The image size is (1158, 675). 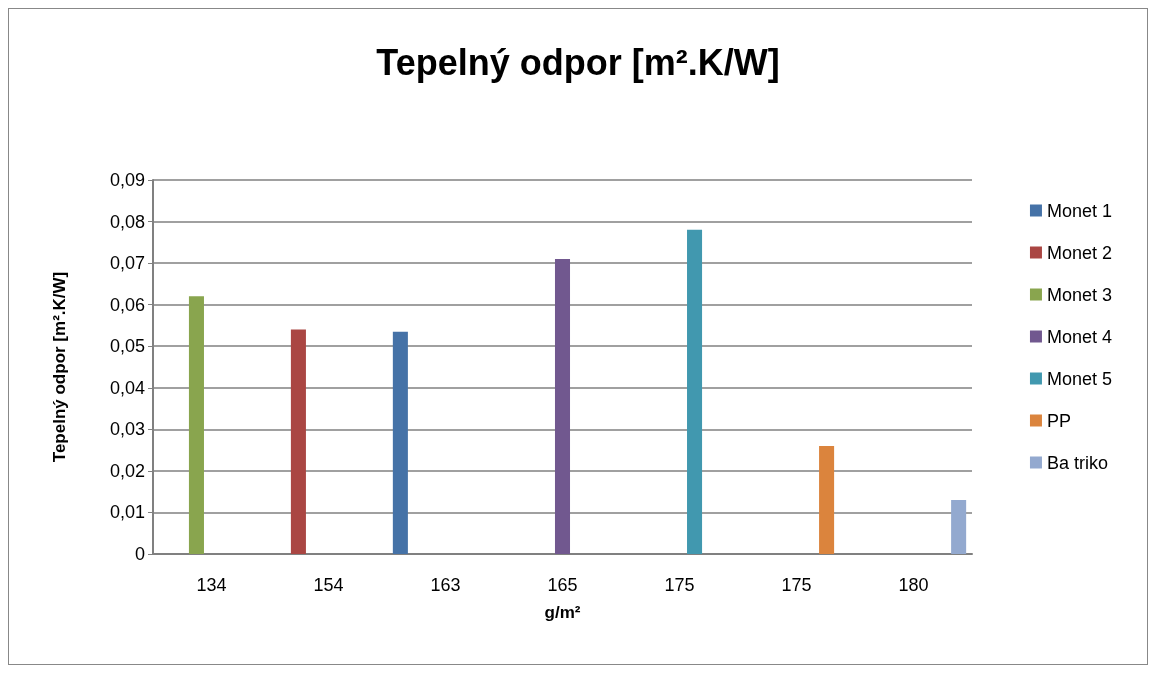 What do you see at coordinates (211, 585) in the screenshot?
I see `x-tick-label: 134` at bounding box center [211, 585].